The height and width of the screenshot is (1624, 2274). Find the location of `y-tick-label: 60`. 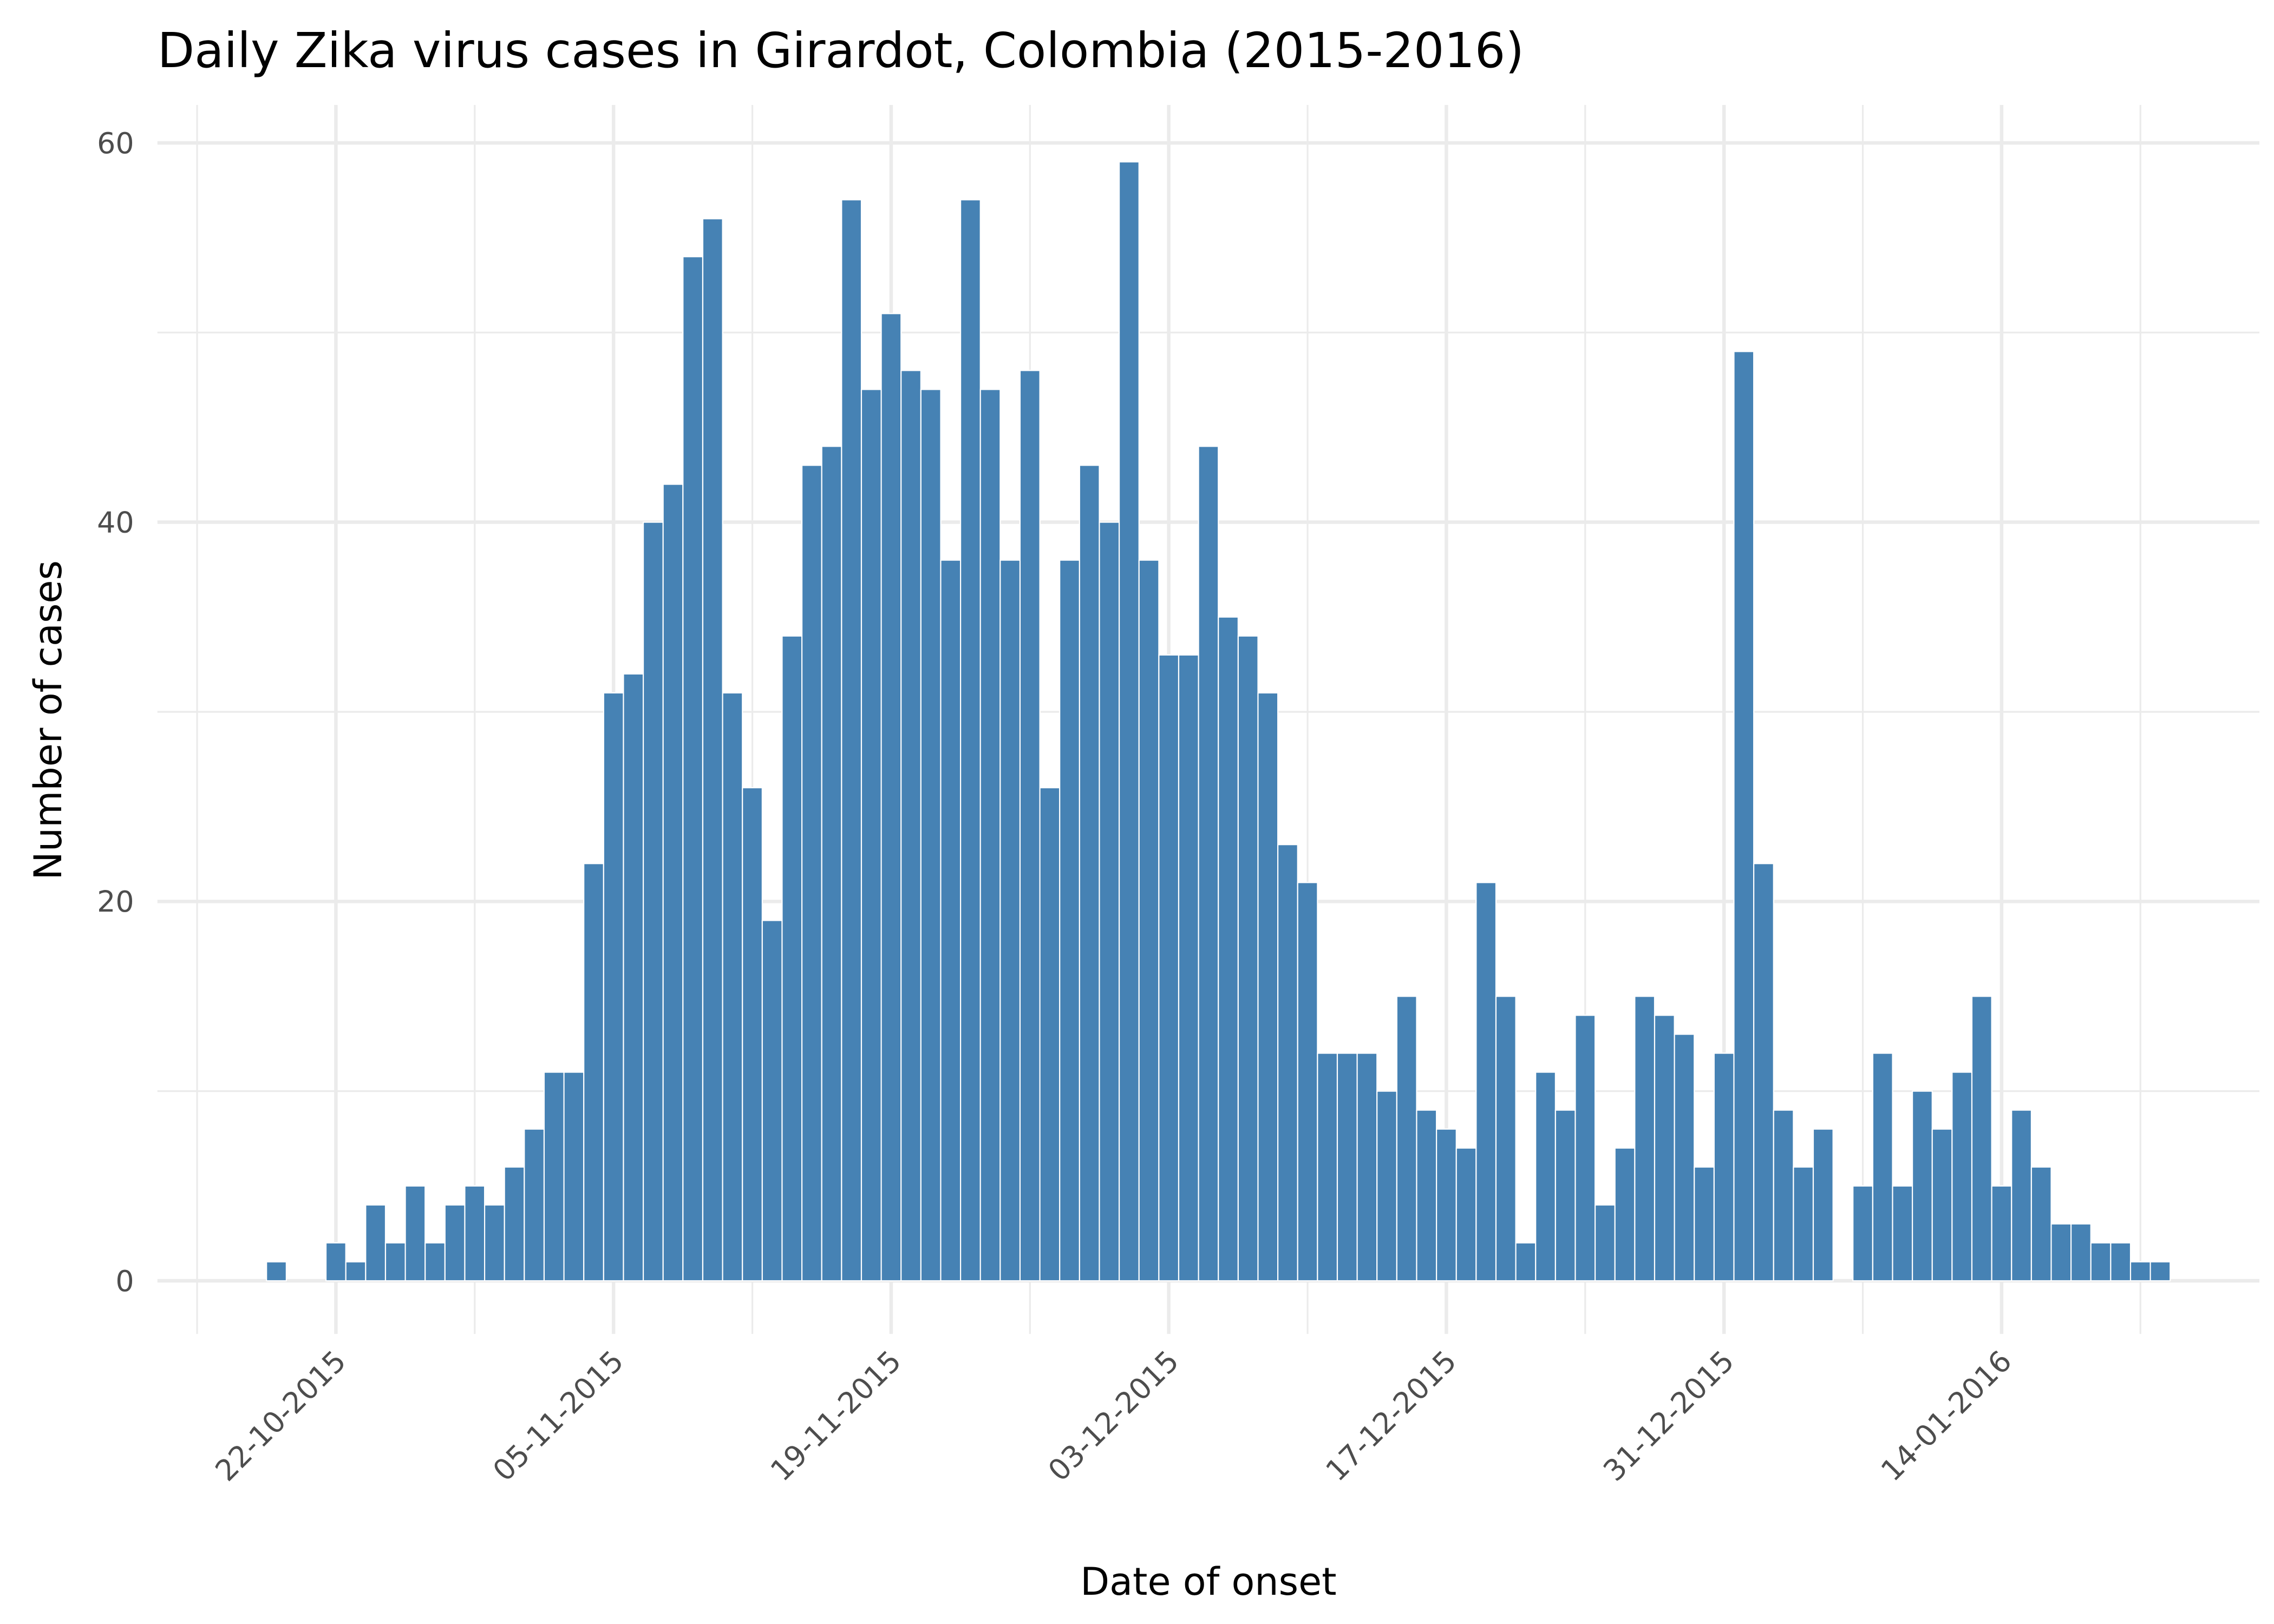

y-tick-label: 60 is located at coordinates (116, 143).